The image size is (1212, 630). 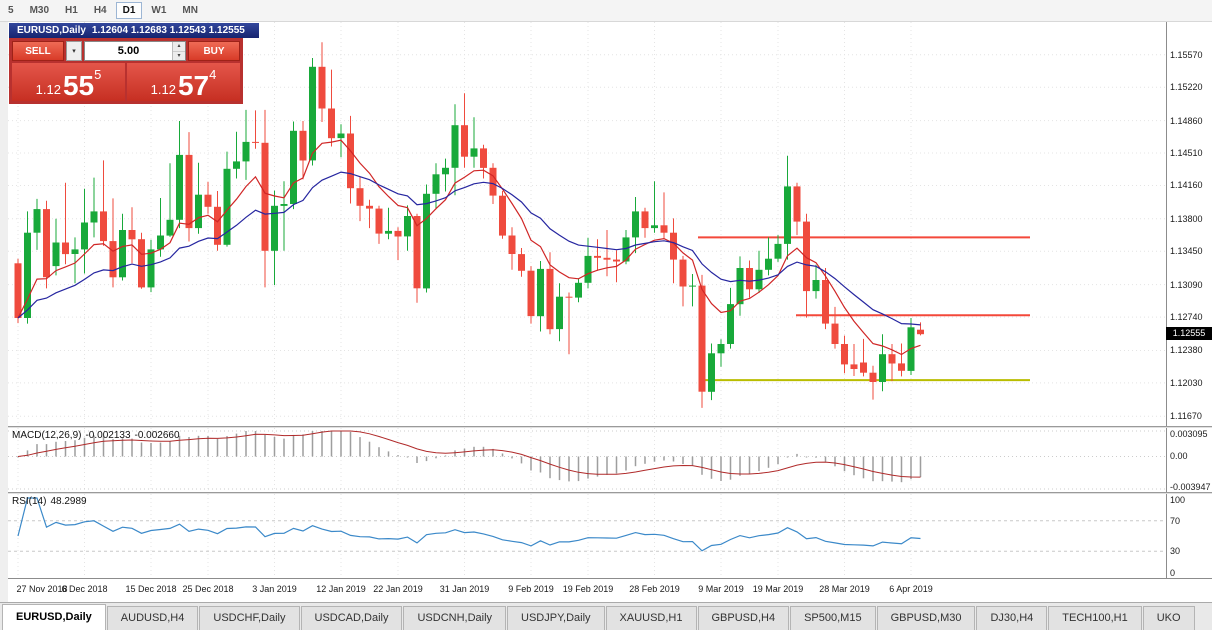 I want to click on timeframe-5: 5, so click(x=11, y=10).